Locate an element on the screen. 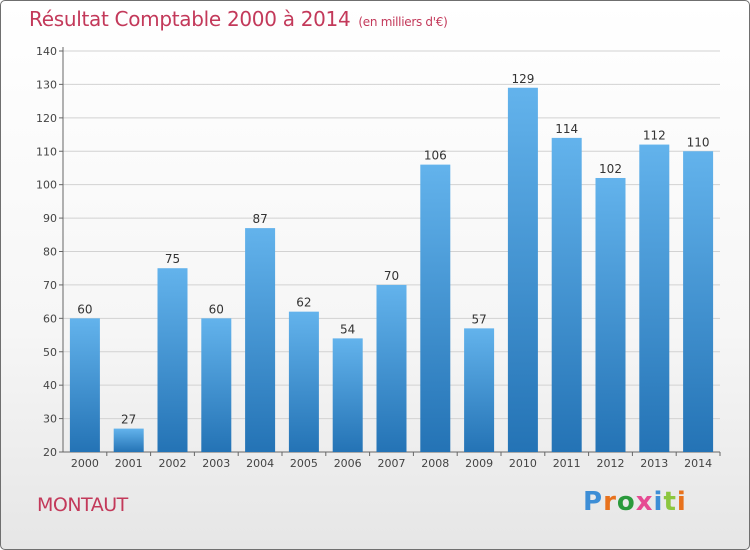  bar-2006 is located at coordinates (347, 395).